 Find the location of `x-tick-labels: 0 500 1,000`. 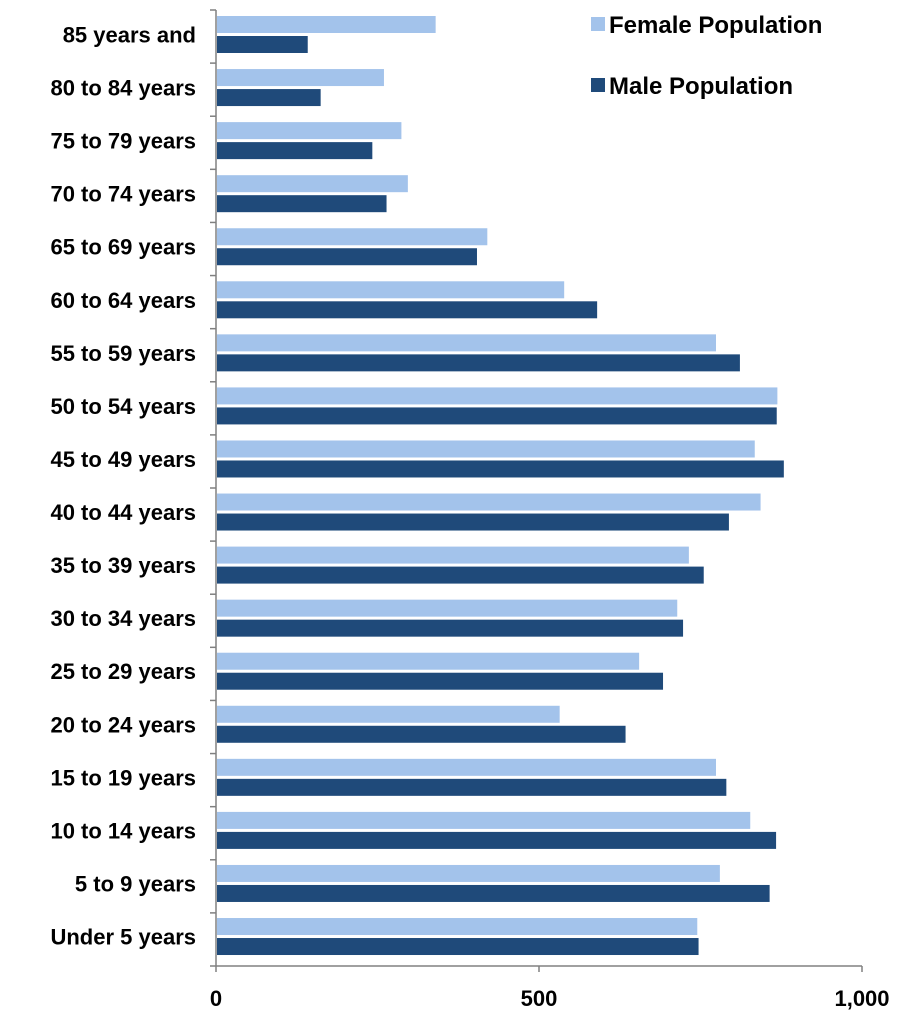

x-tick-labels: 0 500 1,000 is located at coordinates (550, 998).